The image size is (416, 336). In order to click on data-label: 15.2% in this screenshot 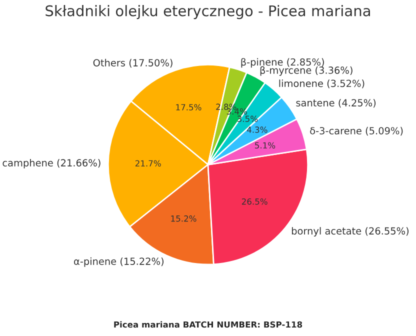, I will do `click(183, 218)`.